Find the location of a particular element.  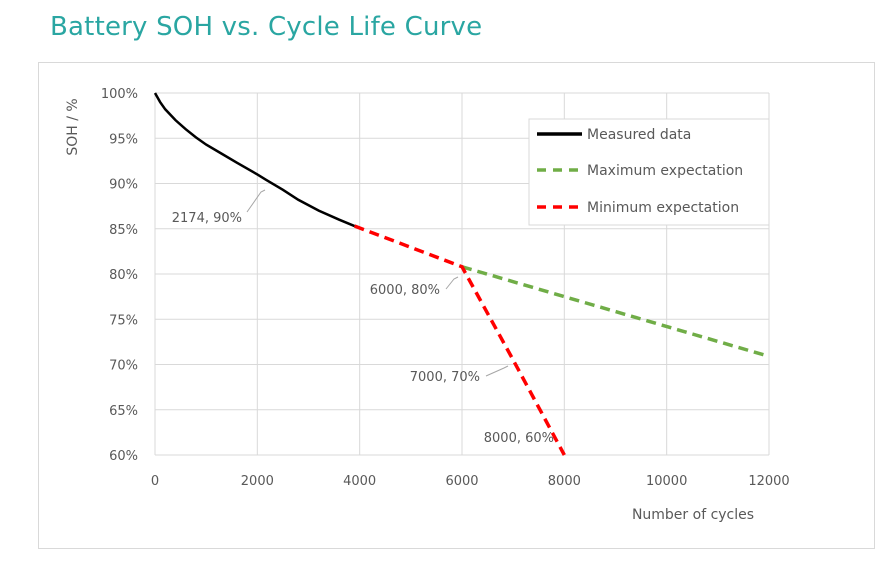

y-tick-label: 80% is located at coordinates (123, 275).